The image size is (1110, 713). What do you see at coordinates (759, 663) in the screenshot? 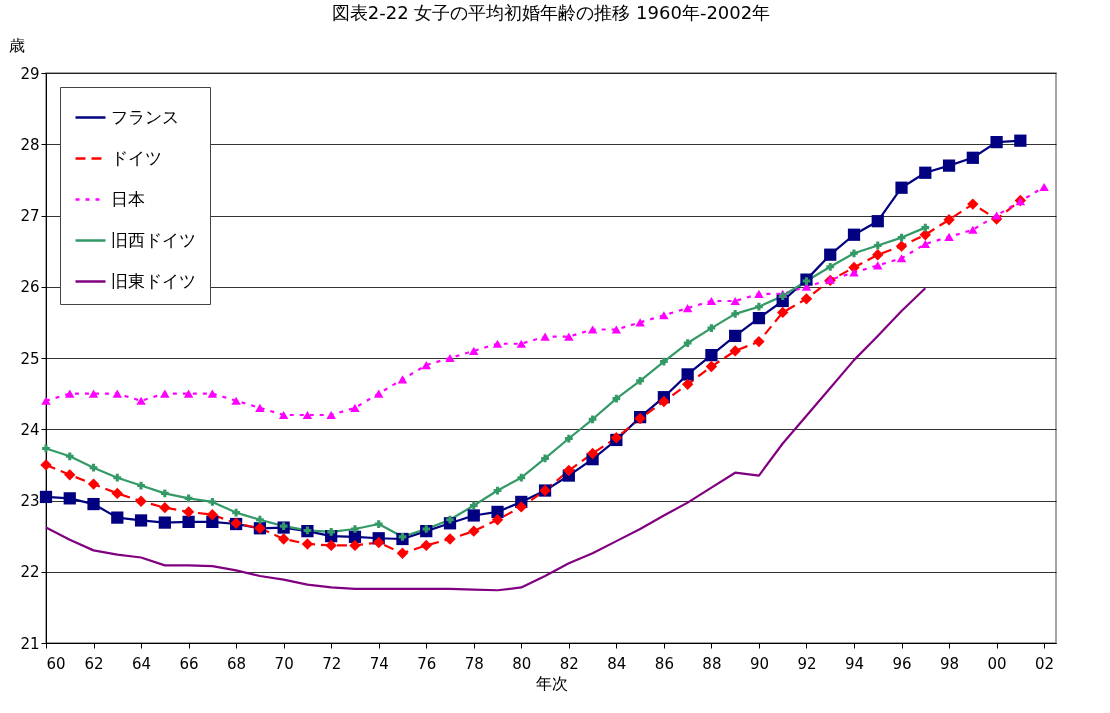
I see `x-tick-label: 90` at bounding box center [759, 663].